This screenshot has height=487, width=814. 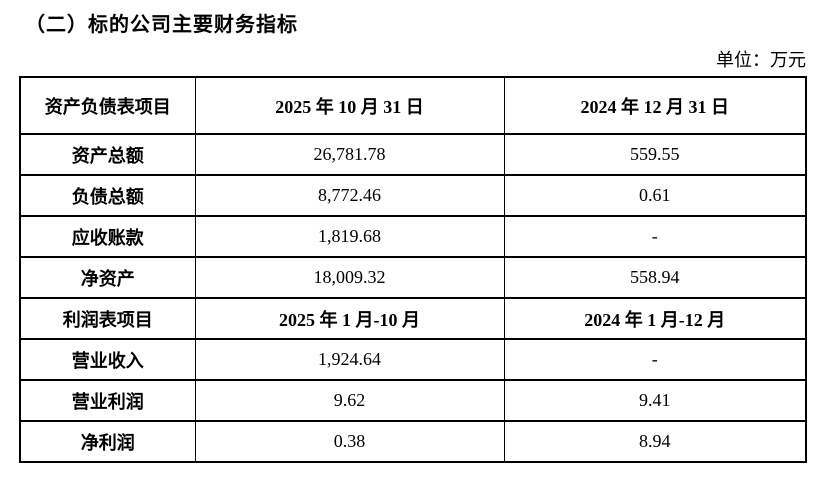 What do you see at coordinates (655, 154) in the screenshot?
I see `cell-value: 559.55` at bounding box center [655, 154].